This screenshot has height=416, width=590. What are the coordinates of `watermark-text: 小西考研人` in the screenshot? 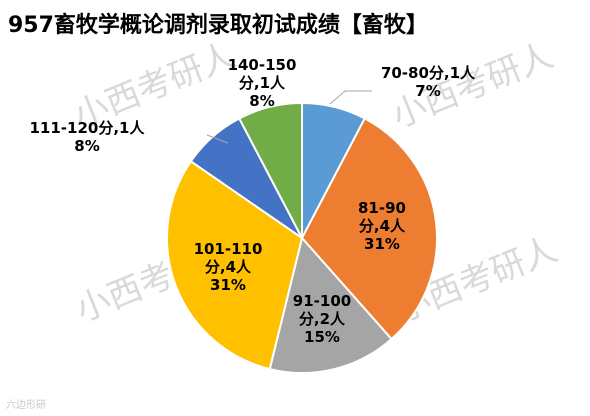 It's located at (472, 86).